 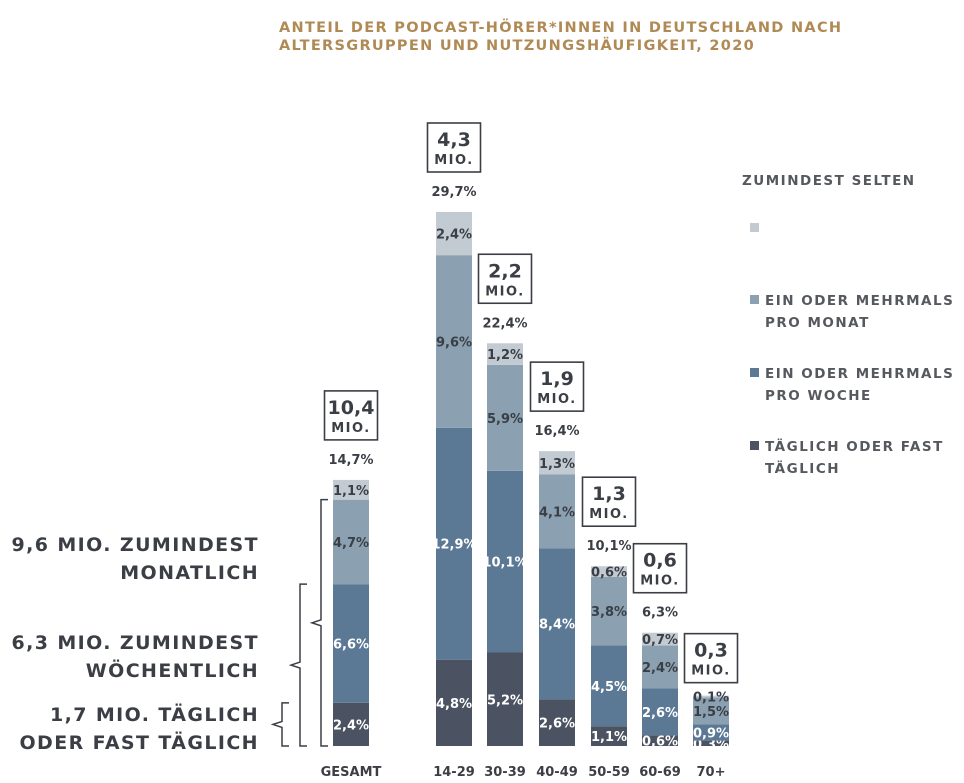 I want to click on data-label-taeglich-5: 0,6%, so click(x=660, y=742).